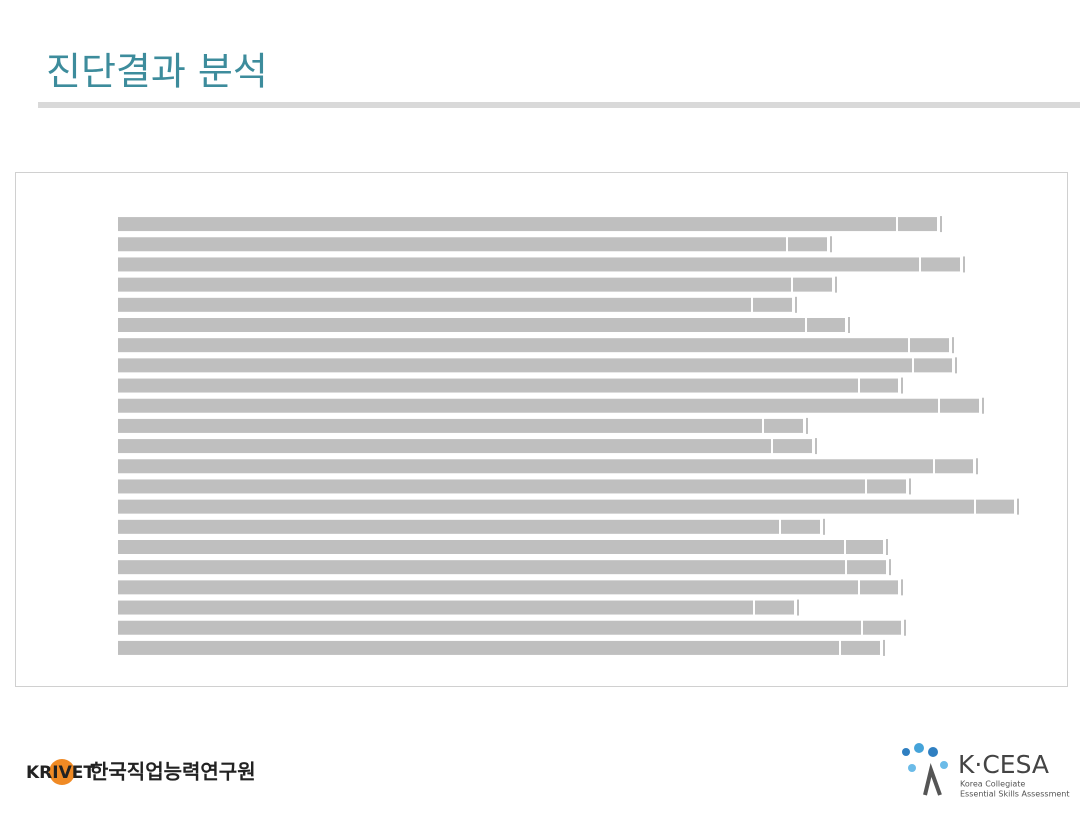 The image size is (1080, 814). Describe the element at coordinates (559, 105) in the screenshot. I see `title-rule` at that location.